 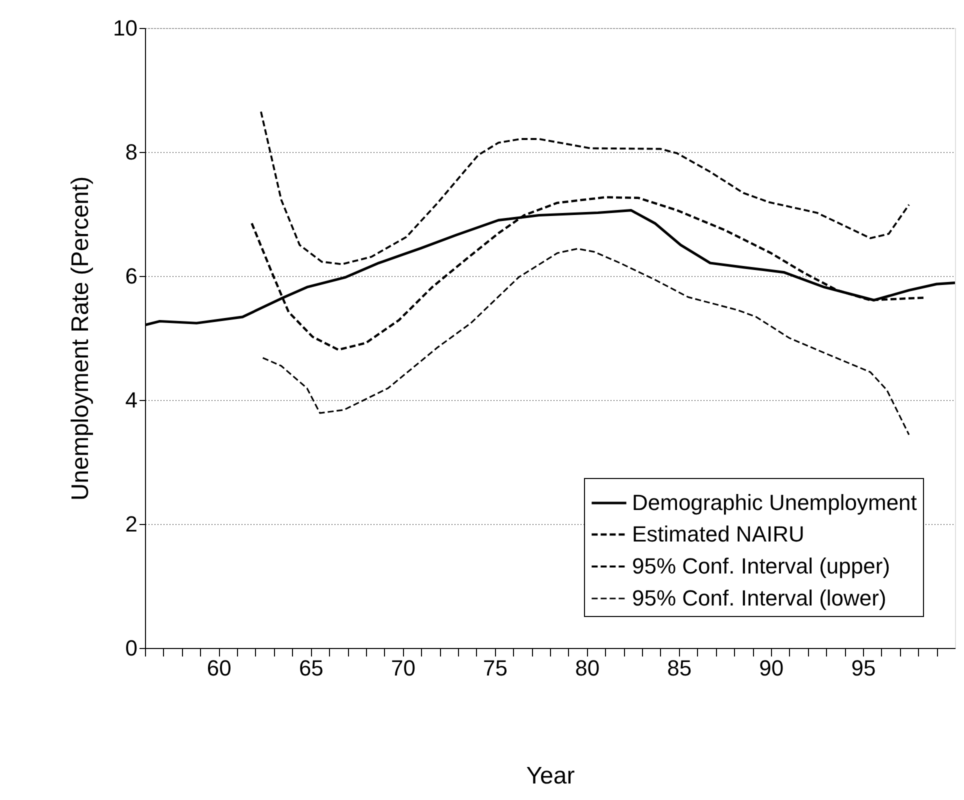 I want to click on legend-label: 95% Conf. Interval (lower), so click(x=759, y=598).